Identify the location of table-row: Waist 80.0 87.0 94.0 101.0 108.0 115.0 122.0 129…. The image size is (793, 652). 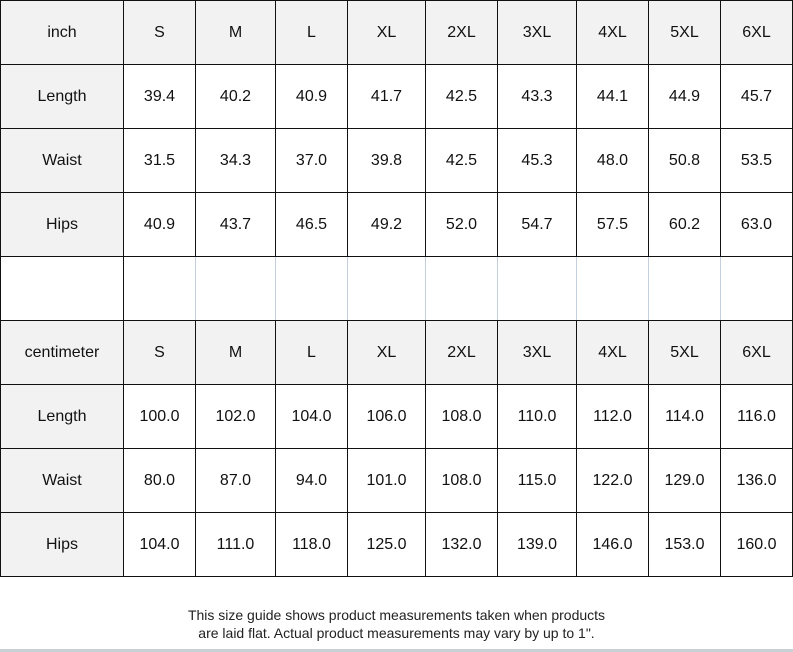
(396, 480).